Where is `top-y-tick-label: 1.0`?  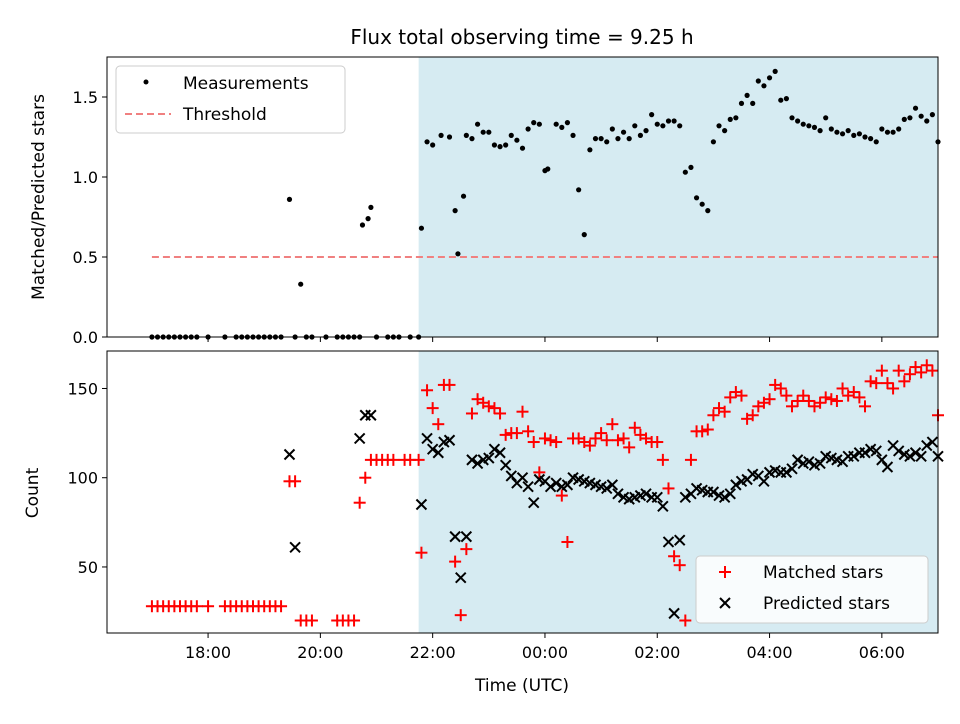 top-y-tick-label: 1.0 is located at coordinates (85, 177).